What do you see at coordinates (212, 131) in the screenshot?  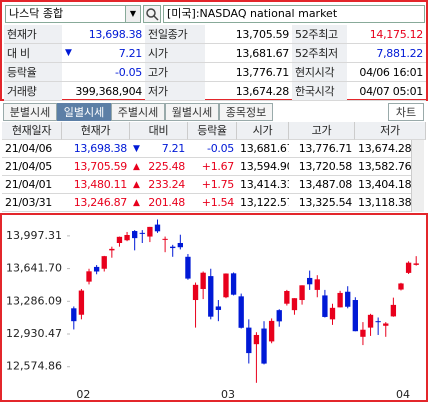 I see `column-header: 등락율` at bounding box center [212, 131].